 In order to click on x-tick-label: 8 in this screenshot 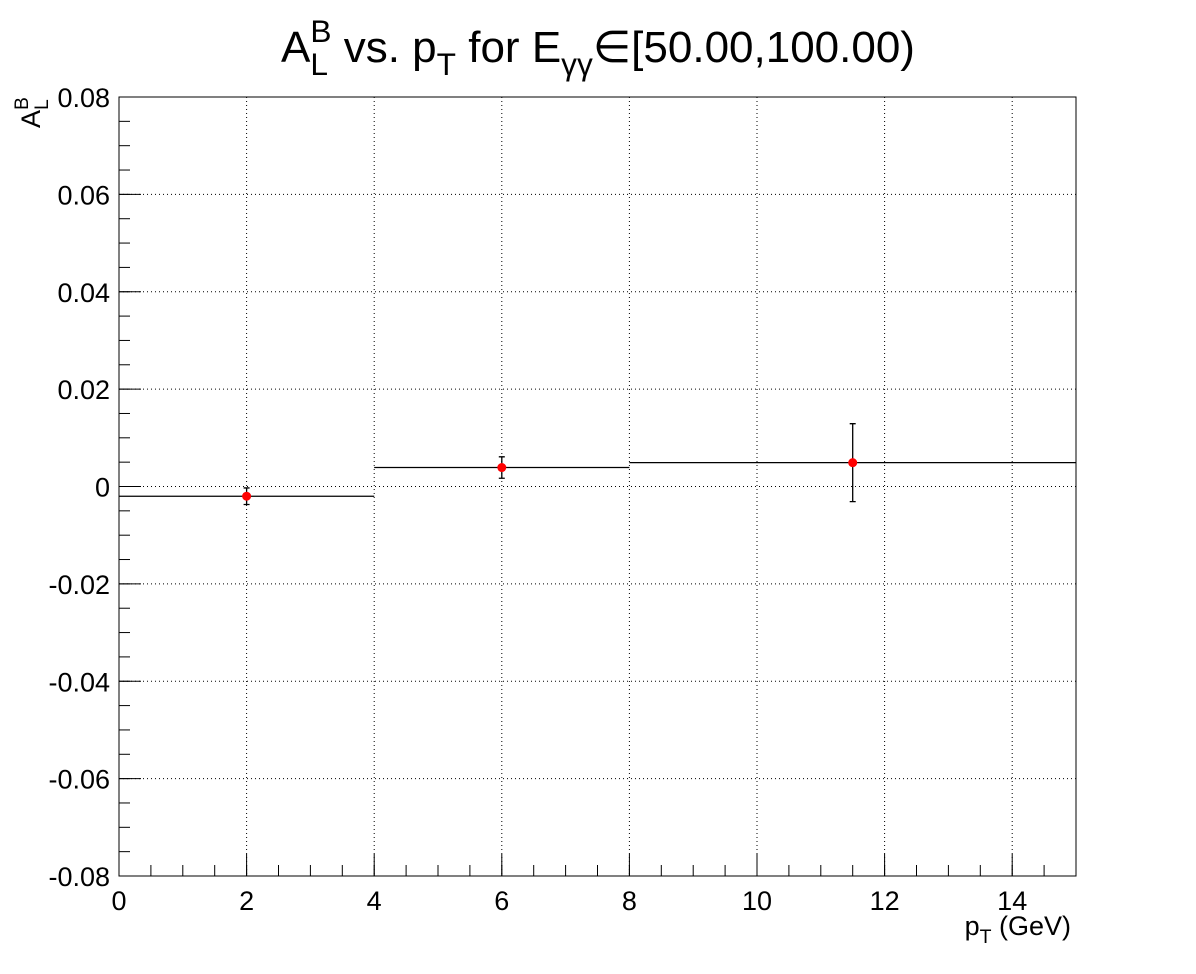, I will do `click(629, 901)`.